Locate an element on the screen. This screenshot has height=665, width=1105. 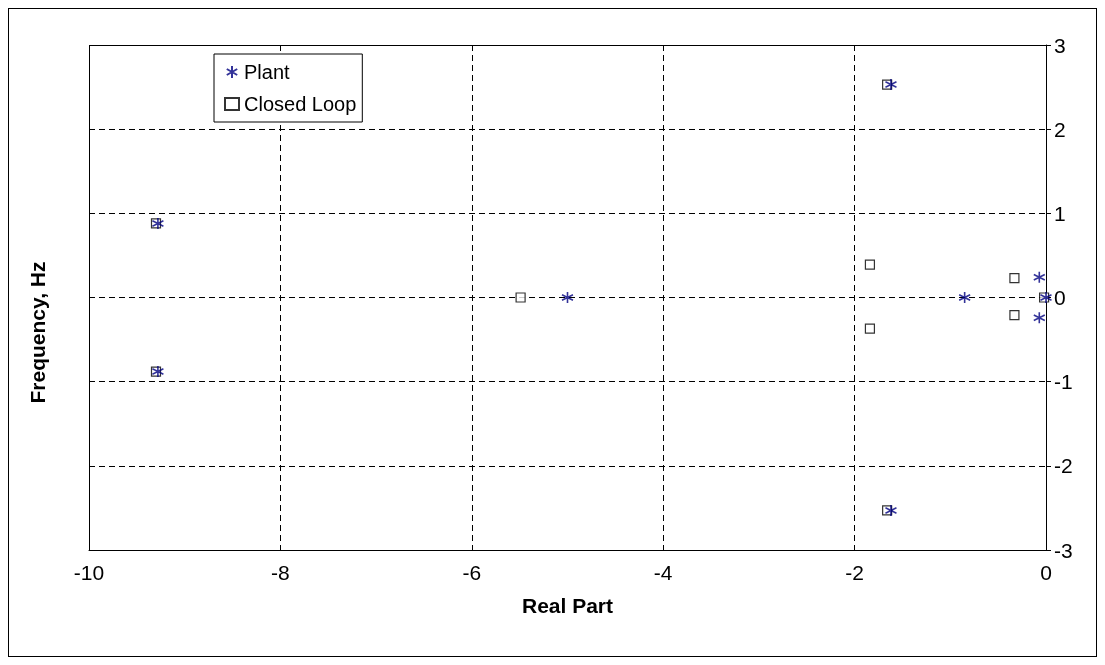
x-tick-label: -8 is located at coordinates (280, 572).